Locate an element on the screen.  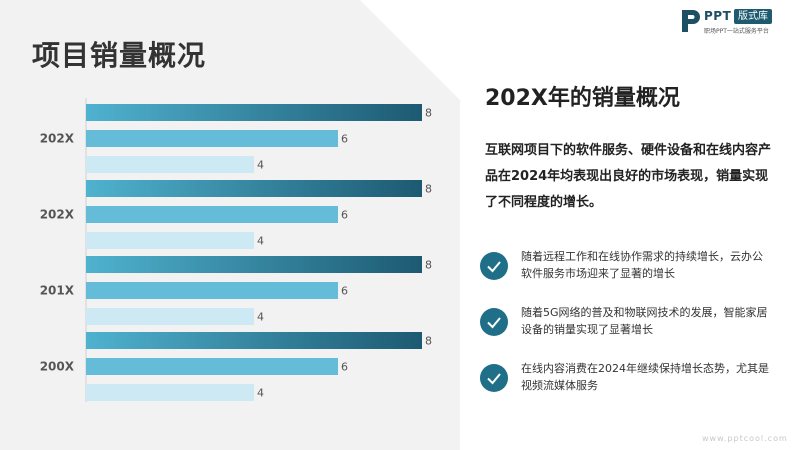
category-label: 201X is located at coordinates (57, 291).